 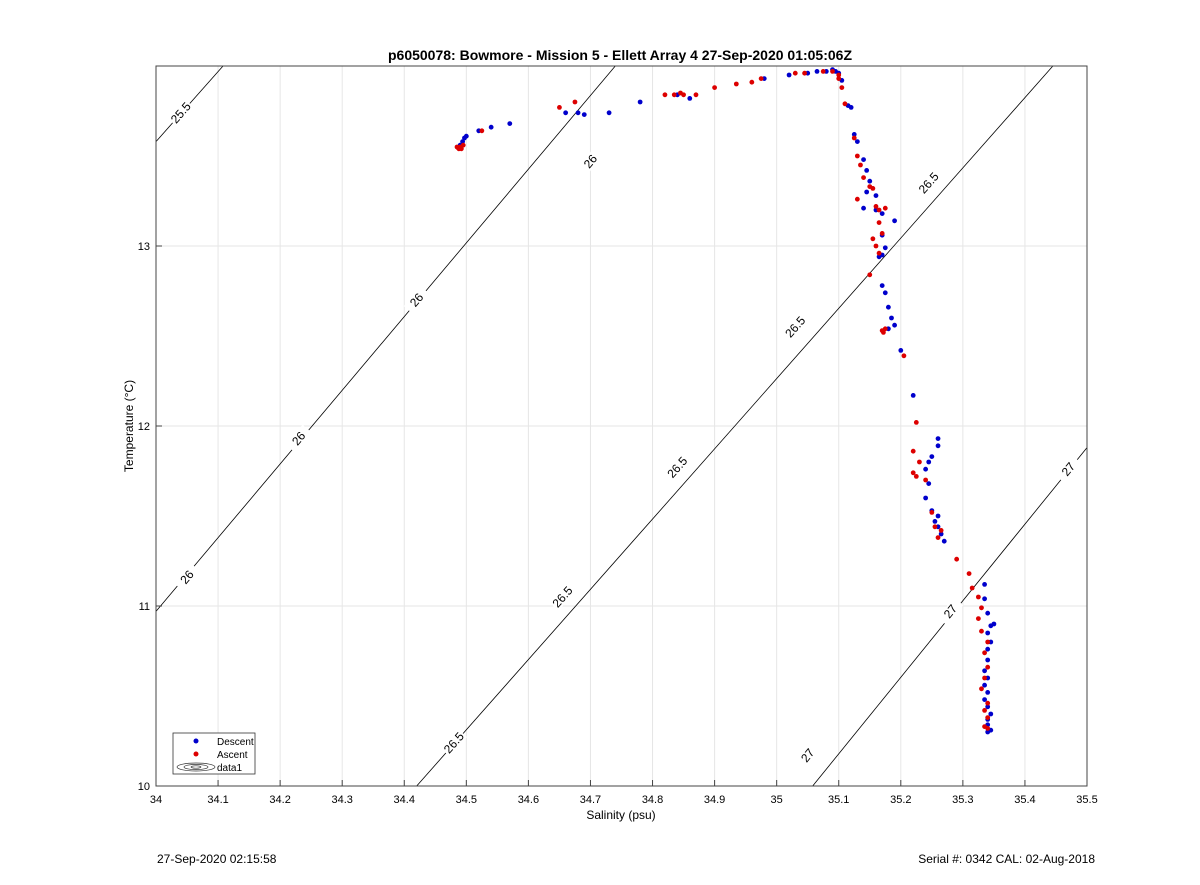 What do you see at coordinates (217, 859) in the screenshot?
I see `footer-timestamp: 27-Sep-2020 02:15:58` at bounding box center [217, 859].